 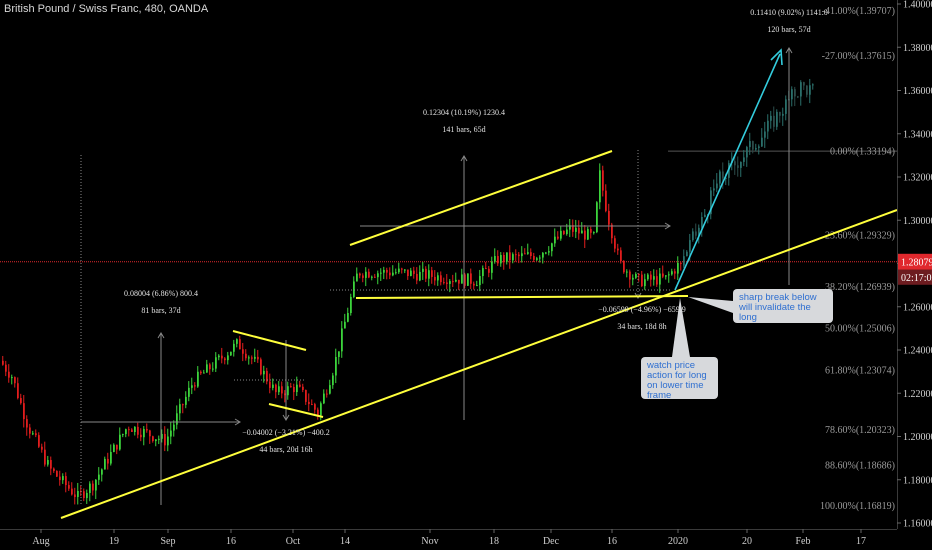 I want to click on y-tick-label: 1.22000, so click(x=917, y=394).